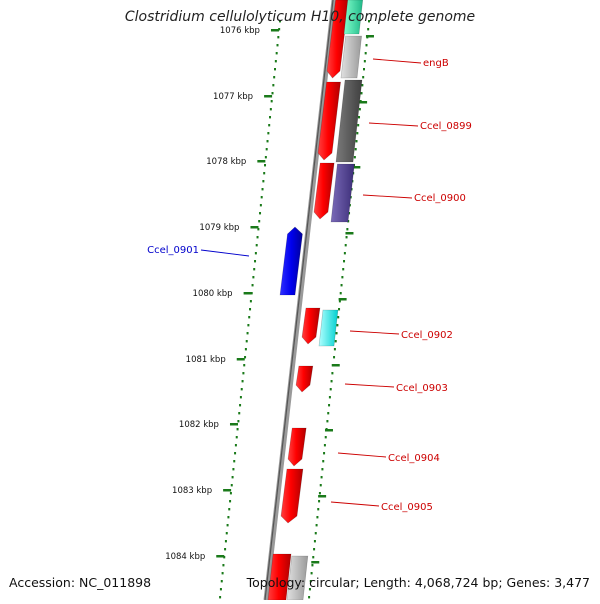 The width and height of the screenshot is (600, 604). Describe the element at coordinates (297, 447) in the screenshot. I see `cds-arrow-forward` at that location.